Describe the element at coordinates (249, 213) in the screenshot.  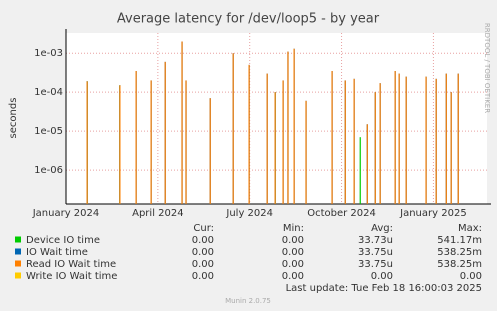
I see `x-tick-label: July 2024` at that location.